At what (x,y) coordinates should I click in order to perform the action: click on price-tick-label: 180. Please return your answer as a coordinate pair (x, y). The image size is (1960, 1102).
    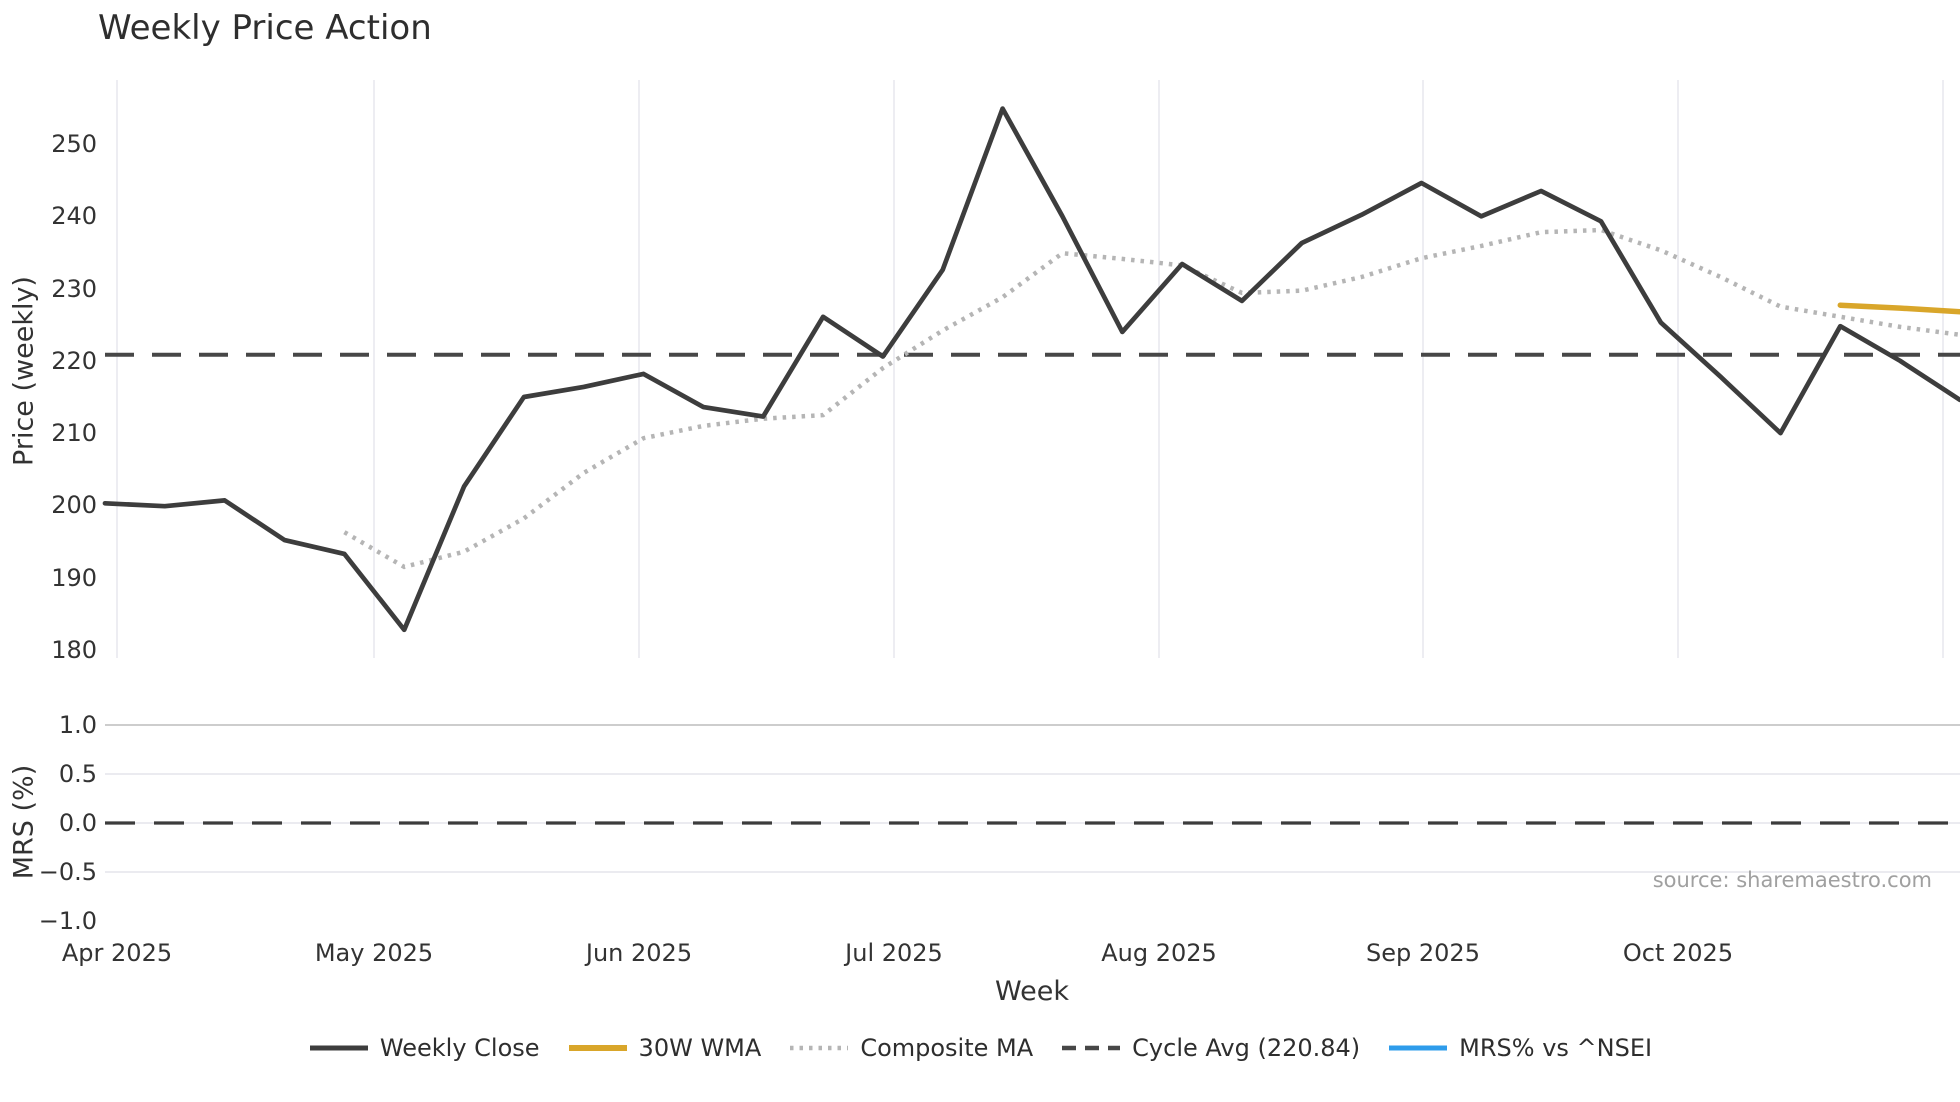
    Looking at the image, I should click on (74, 650).